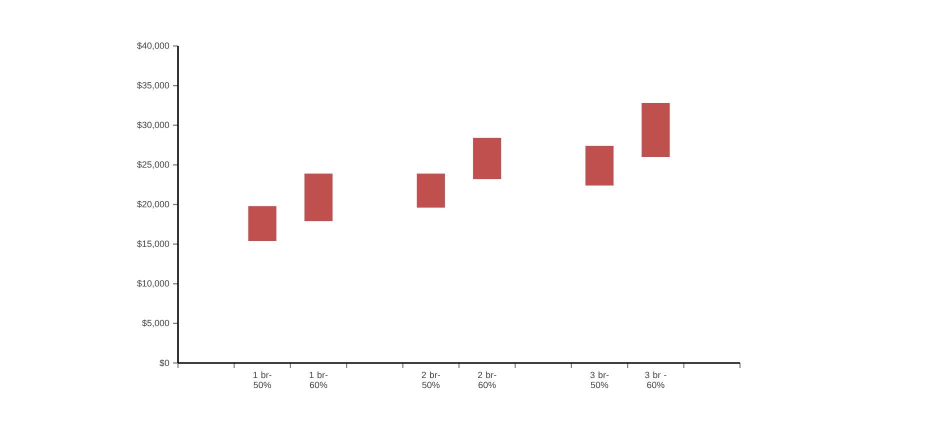 The width and height of the screenshot is (943, 421). I want to click on x-tick-label: 1 br- 50%, so click(262, 380).